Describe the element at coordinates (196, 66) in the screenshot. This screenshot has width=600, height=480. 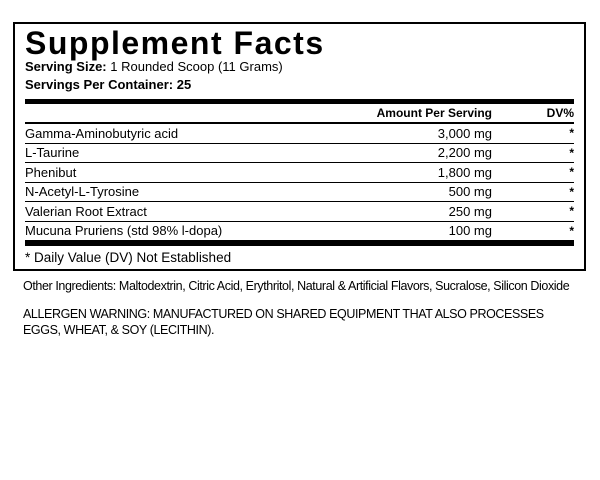
I see `serving-size-value: 1 Rounded Scoop (11 Grams)` at that location.